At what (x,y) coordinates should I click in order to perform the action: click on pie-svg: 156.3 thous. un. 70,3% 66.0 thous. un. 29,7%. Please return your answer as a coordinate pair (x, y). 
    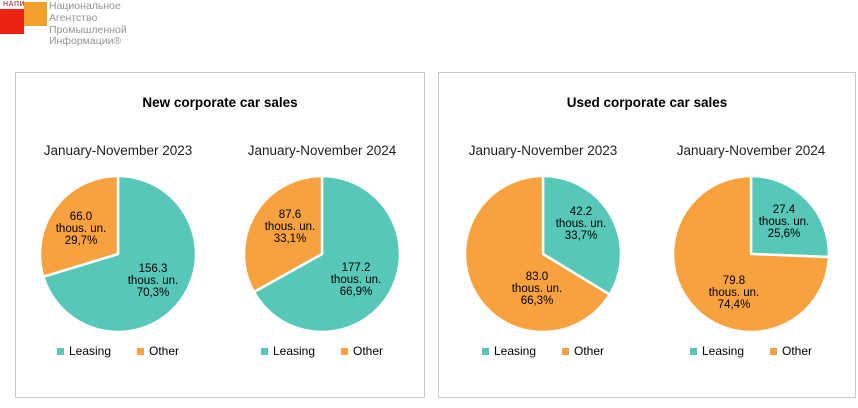
    Looking at the image, I should click on (118, 254).